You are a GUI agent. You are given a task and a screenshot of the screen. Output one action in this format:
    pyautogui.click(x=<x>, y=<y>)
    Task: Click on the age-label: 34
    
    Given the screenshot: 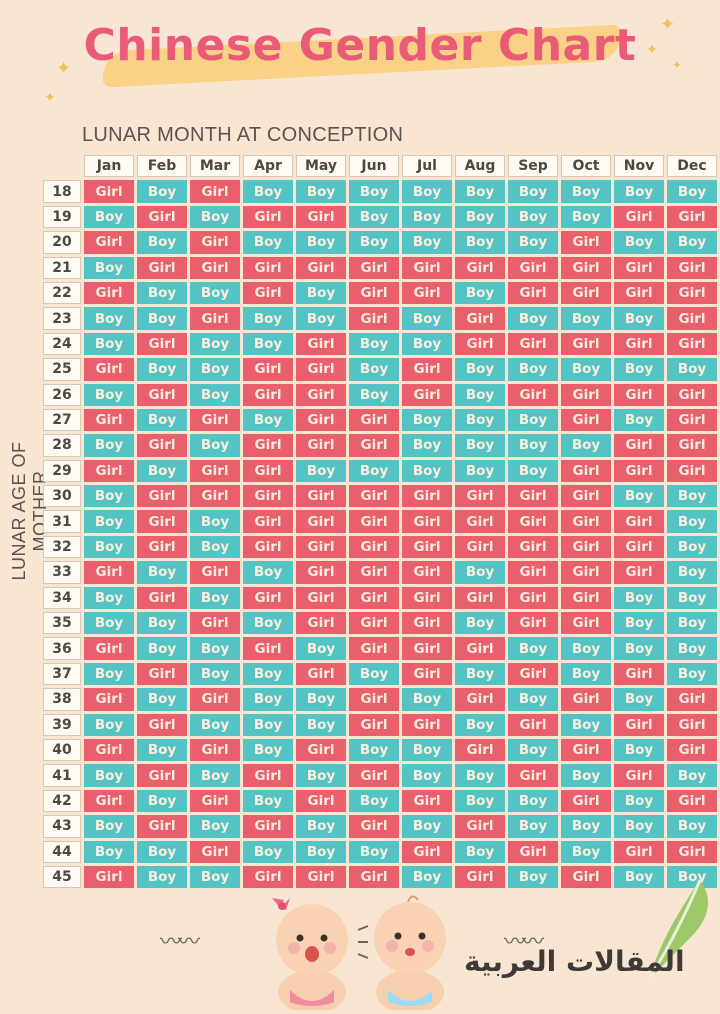 What is the action you would take?
    pyautogui.click(x=62, y=598)
    